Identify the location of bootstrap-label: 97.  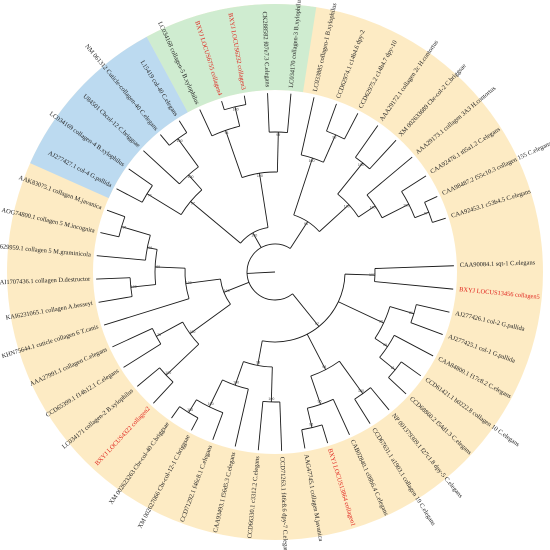
(193, 203).